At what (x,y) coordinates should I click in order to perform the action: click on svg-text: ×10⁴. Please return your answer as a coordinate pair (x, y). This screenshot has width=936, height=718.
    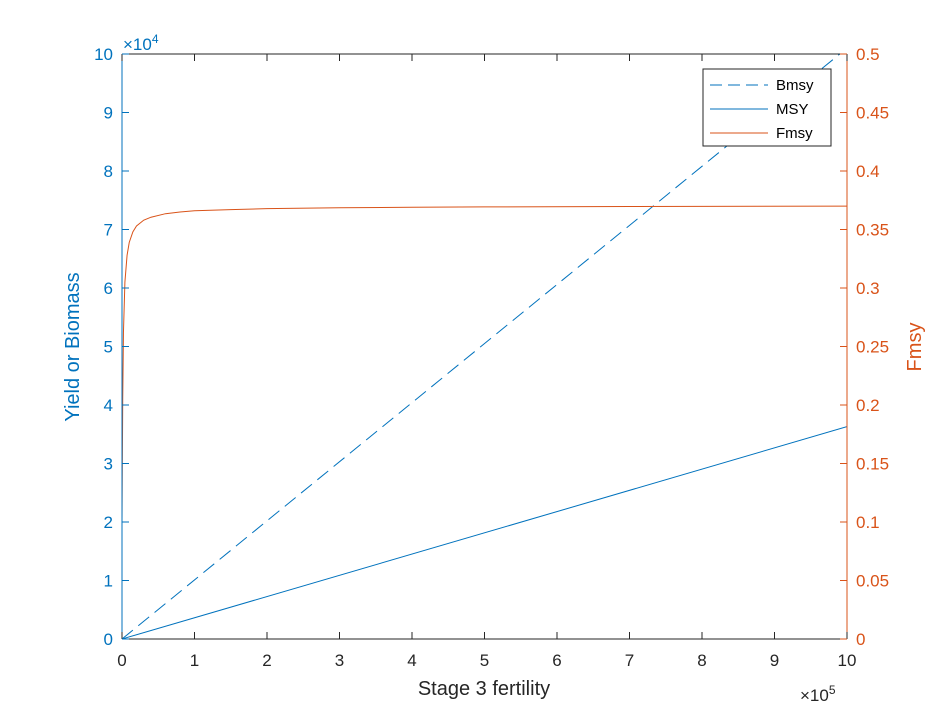
    Looking at the image, I should click on (141, 43).